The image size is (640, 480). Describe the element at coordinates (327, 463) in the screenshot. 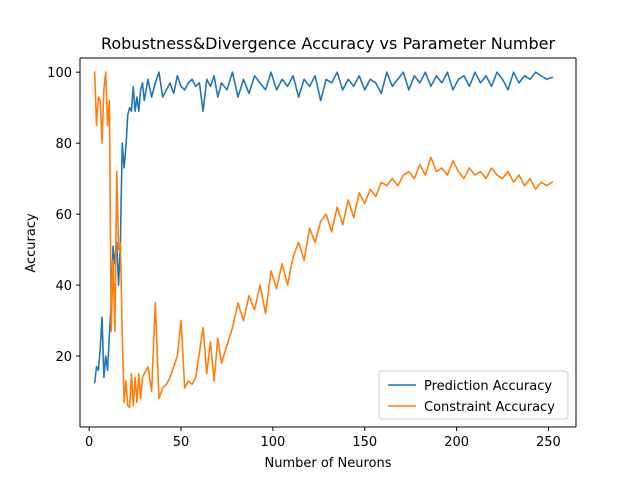

I see `x-axis-label: Number of Neurons` at that location.